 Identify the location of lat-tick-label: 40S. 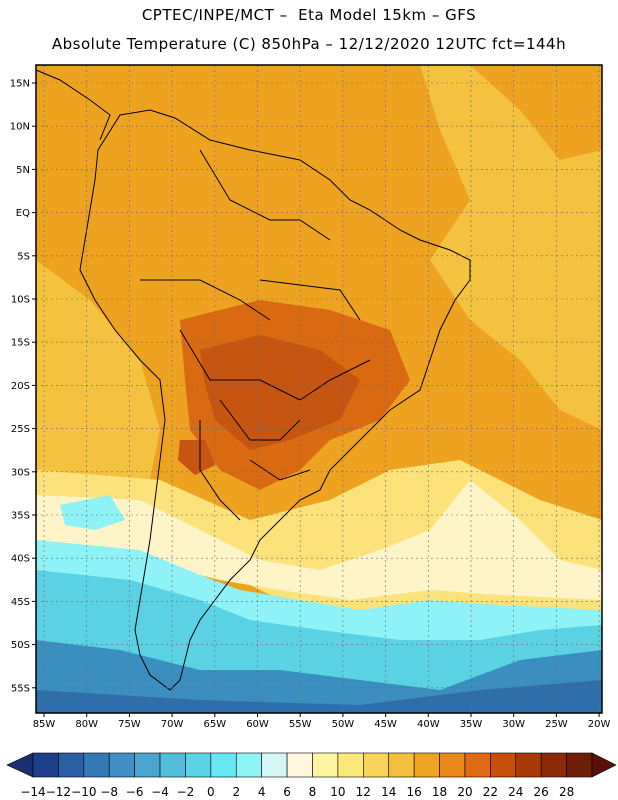
(20, 559).